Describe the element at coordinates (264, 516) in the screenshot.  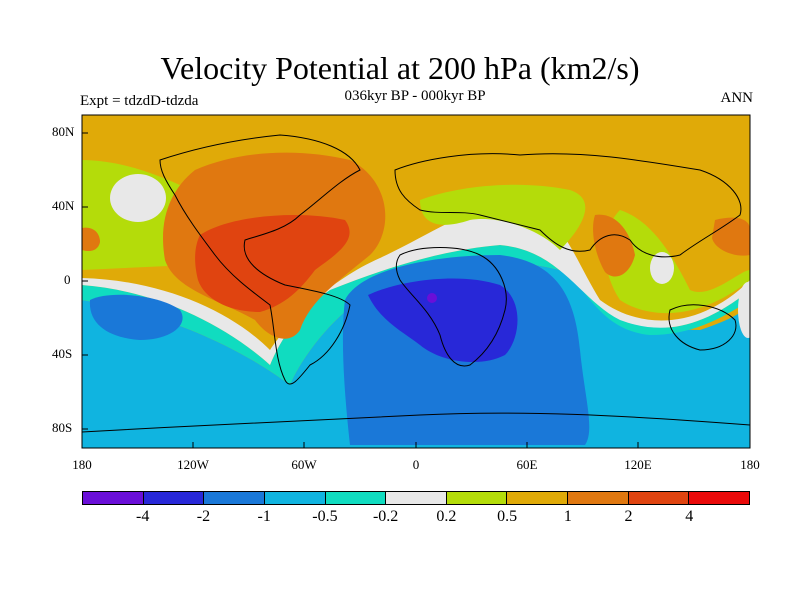
I see `colorbar-label-2: -1` at that location.